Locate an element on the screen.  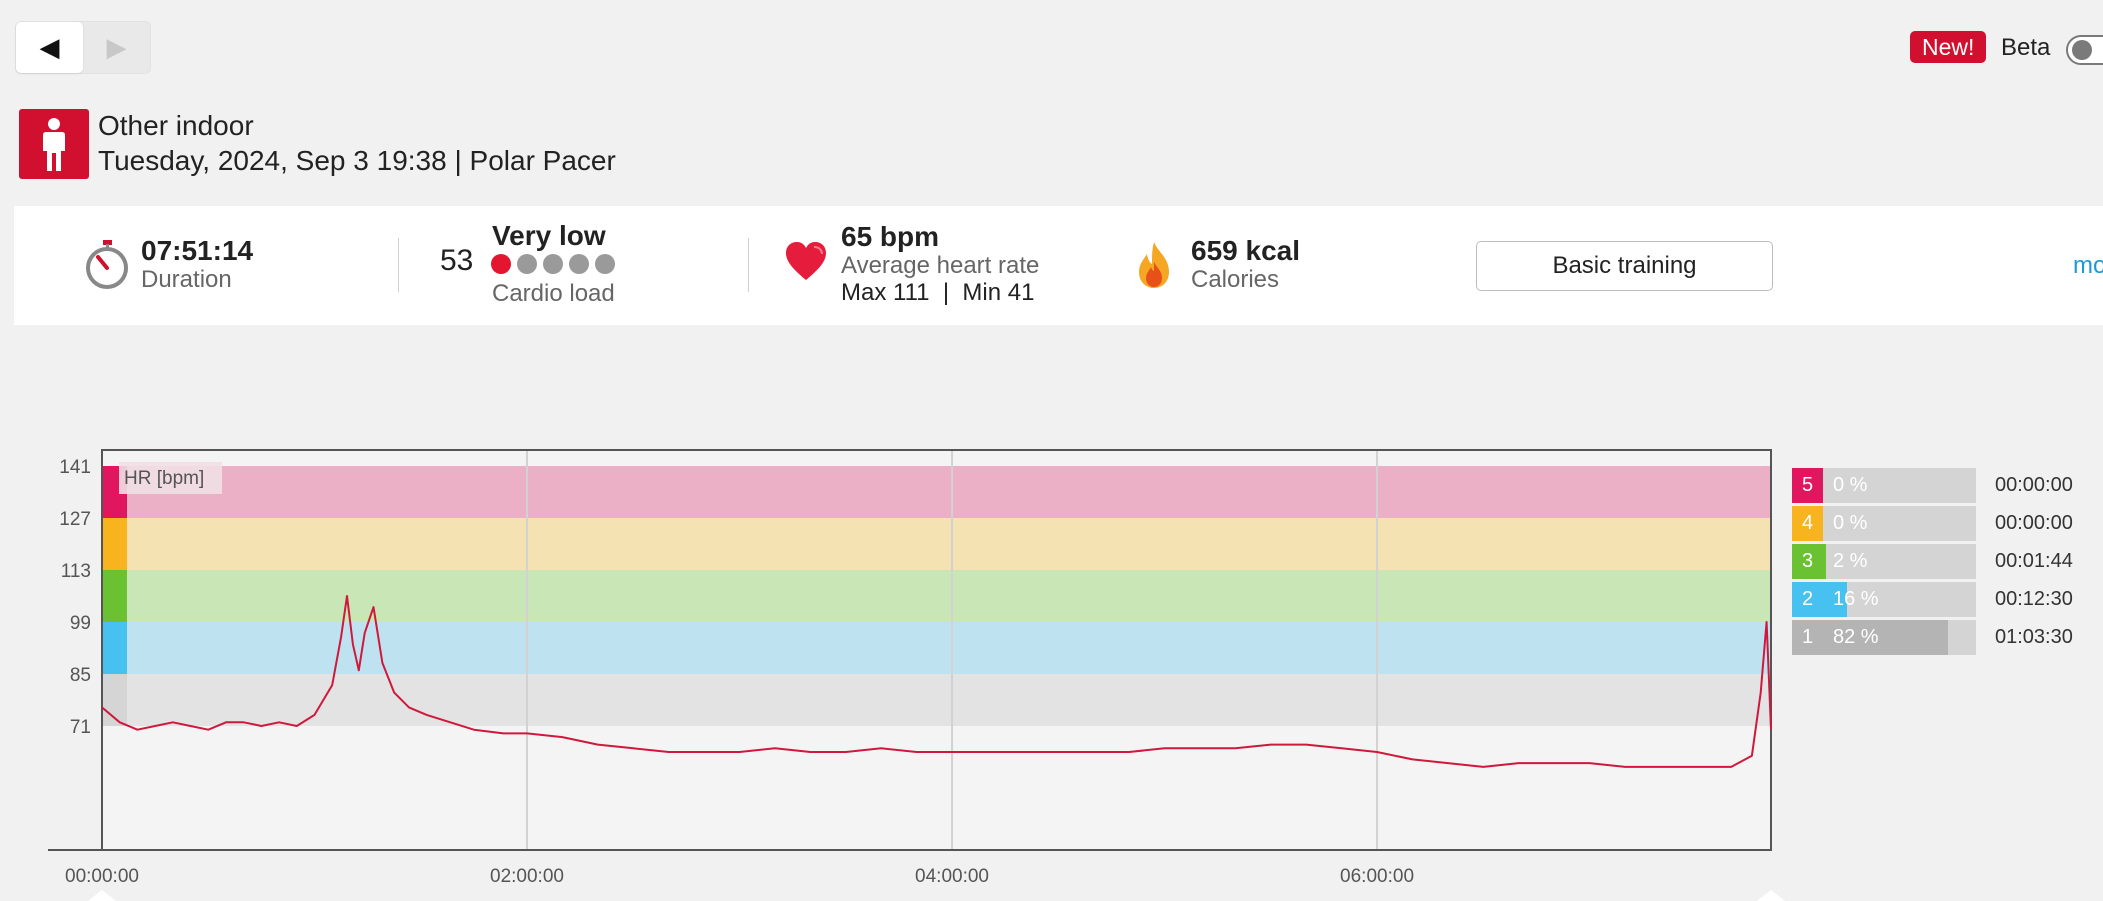
zone-number: 5 is located at coordinates (1807, 485).